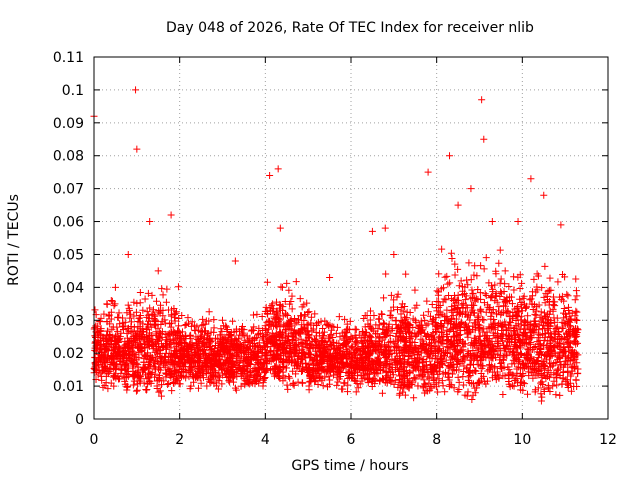 This screenshot has height=480, width=640. Describe the element at coordinates (94, 440) in the screenshot. I see `x-tick-label: 0` at that location.